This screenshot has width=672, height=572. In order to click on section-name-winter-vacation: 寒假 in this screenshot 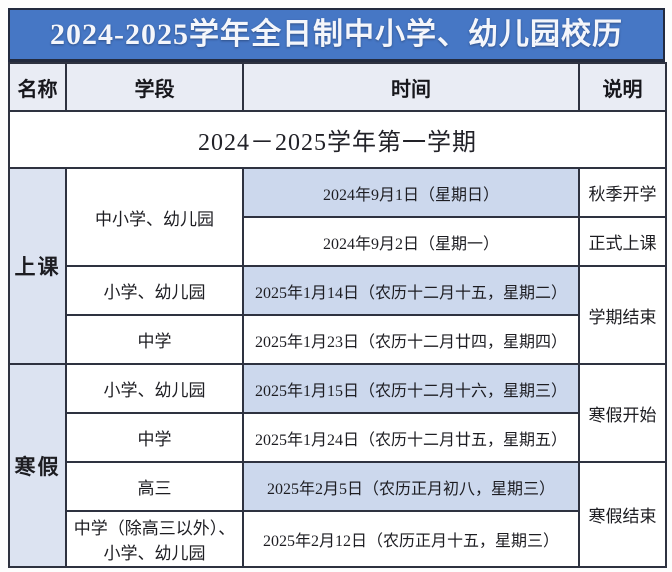, I will do `click(37, 465)`.